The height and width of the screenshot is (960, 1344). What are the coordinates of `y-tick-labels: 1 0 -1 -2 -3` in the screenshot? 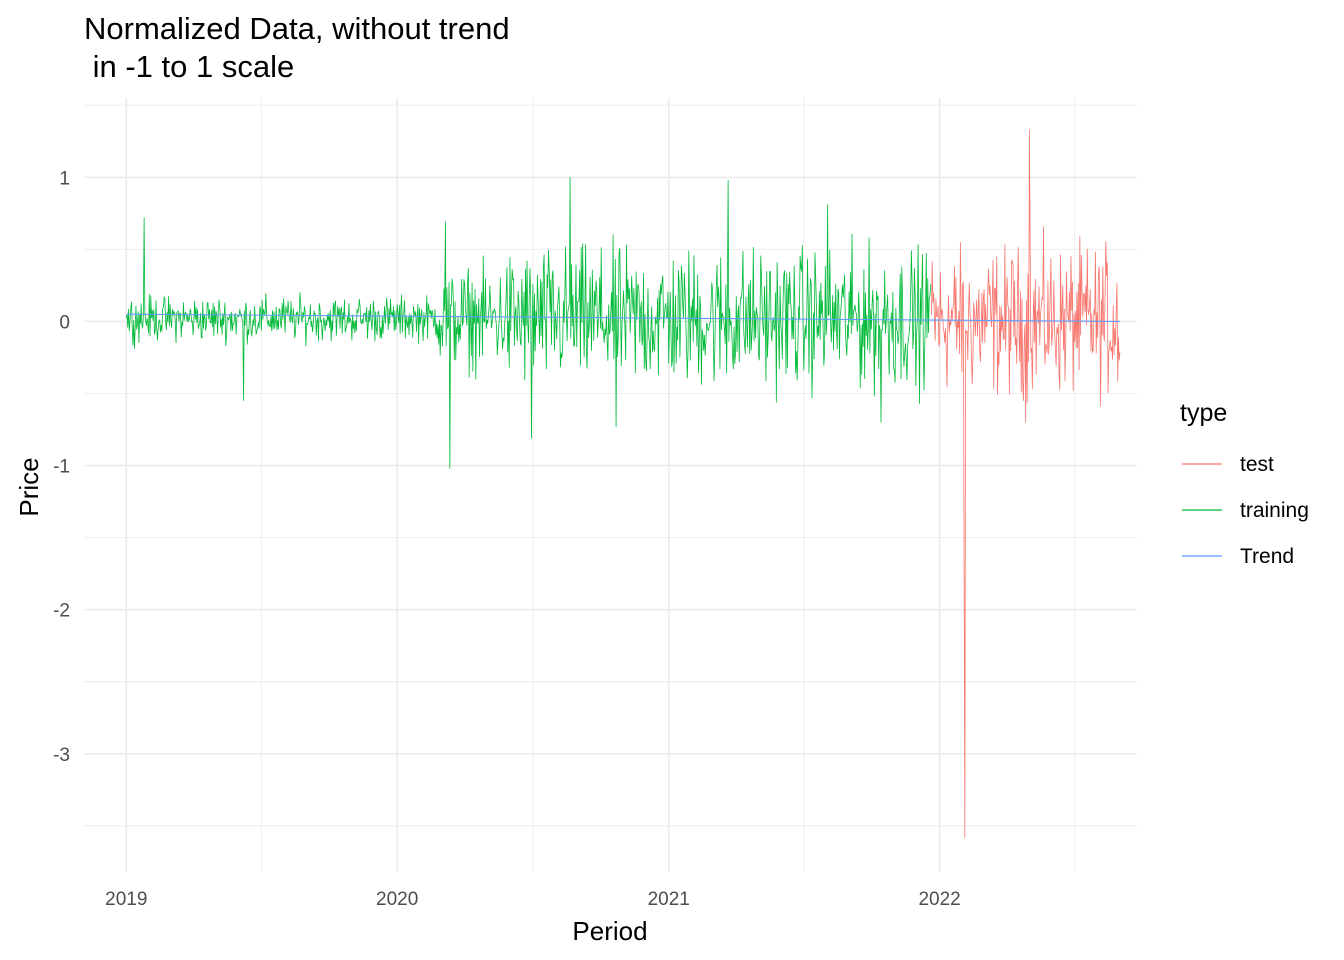 It's located at (61, 467).